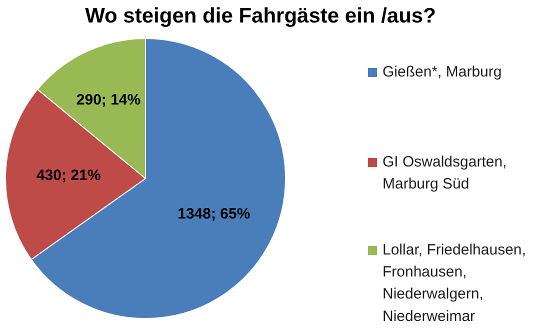 The height and width of the screenshot is (331, 560). Describe the element at coordinates (444, 173) in the screenshot. I see `legend-label: GI Oswaldsgarten, Marburg Süd` at that location.